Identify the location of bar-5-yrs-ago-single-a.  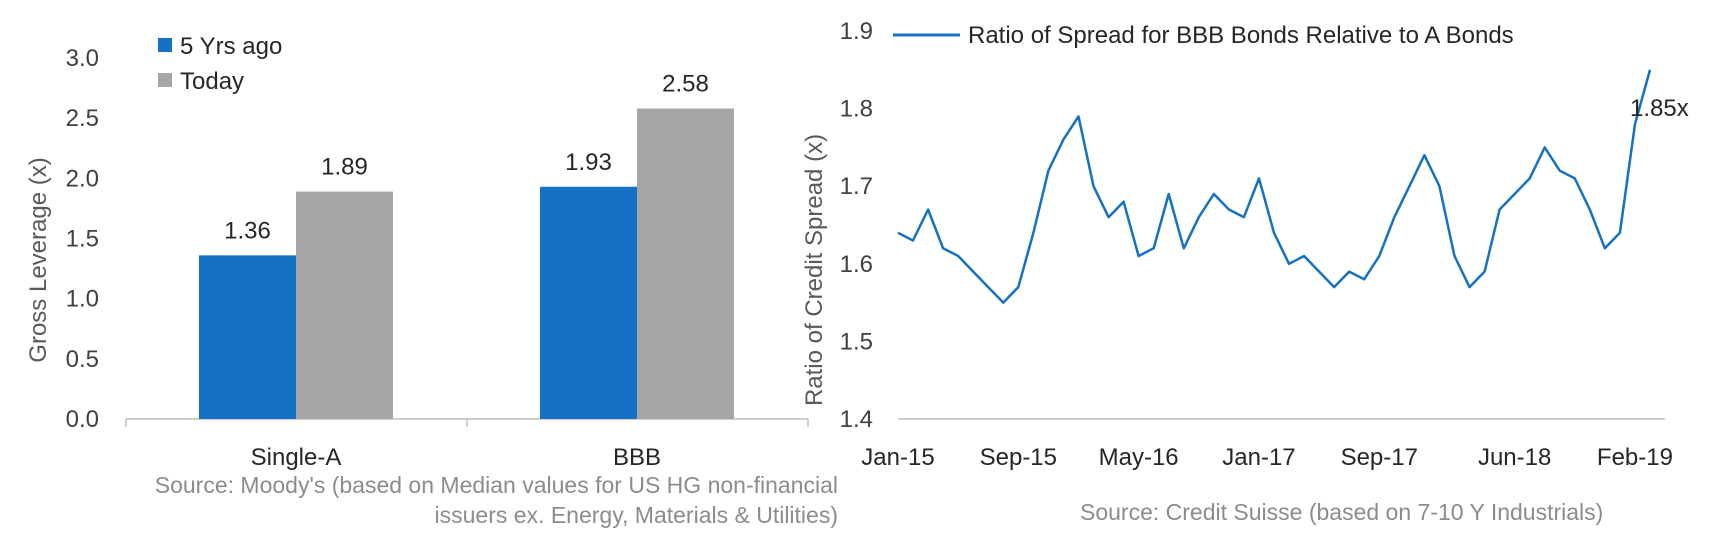
(247, 337).